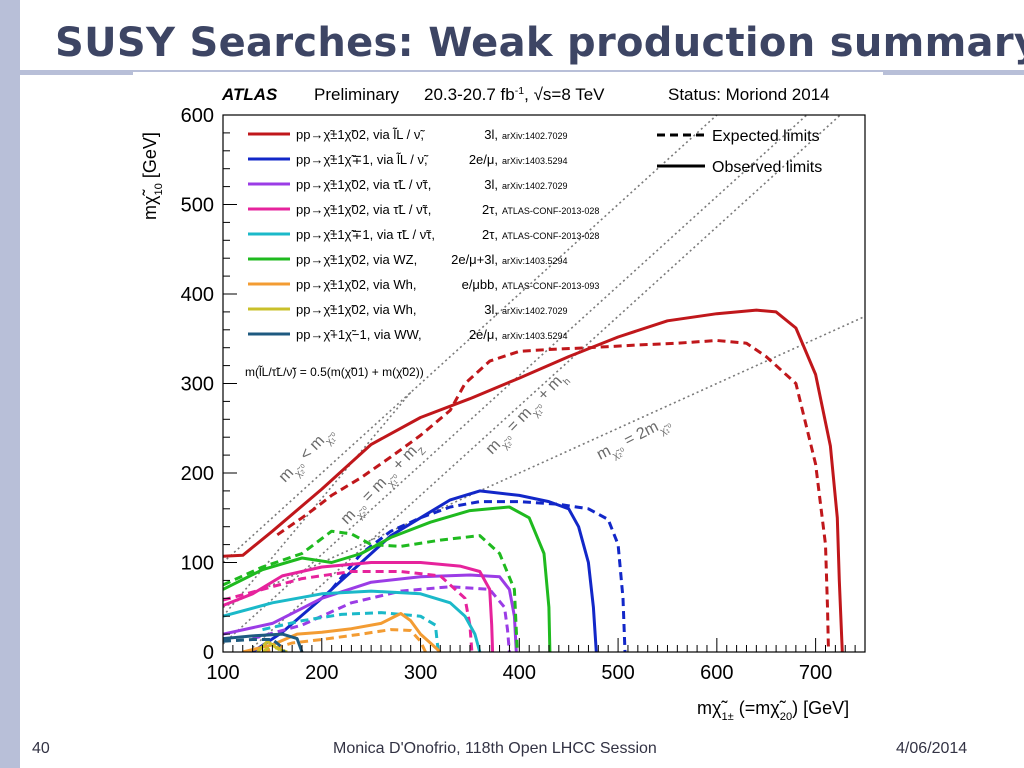 This screenshot has width=1024, height=768. What do you see at coordinates (490, 209) in the screenshot?
I see `legend-final-state-4: 2τ,` at bounding box center [490, 209].